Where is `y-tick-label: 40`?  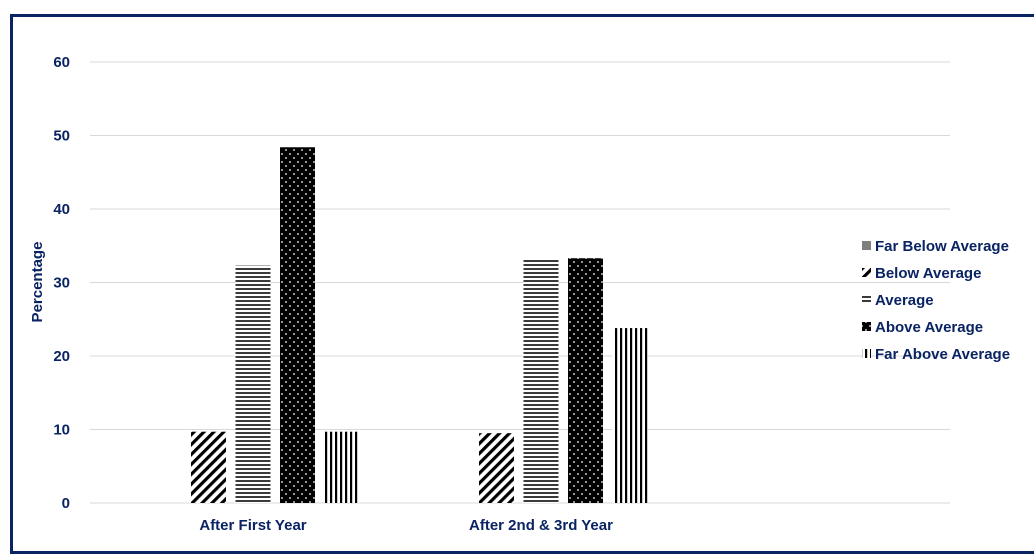 y-tick-label: 40 is located at coordinates (61, 209).